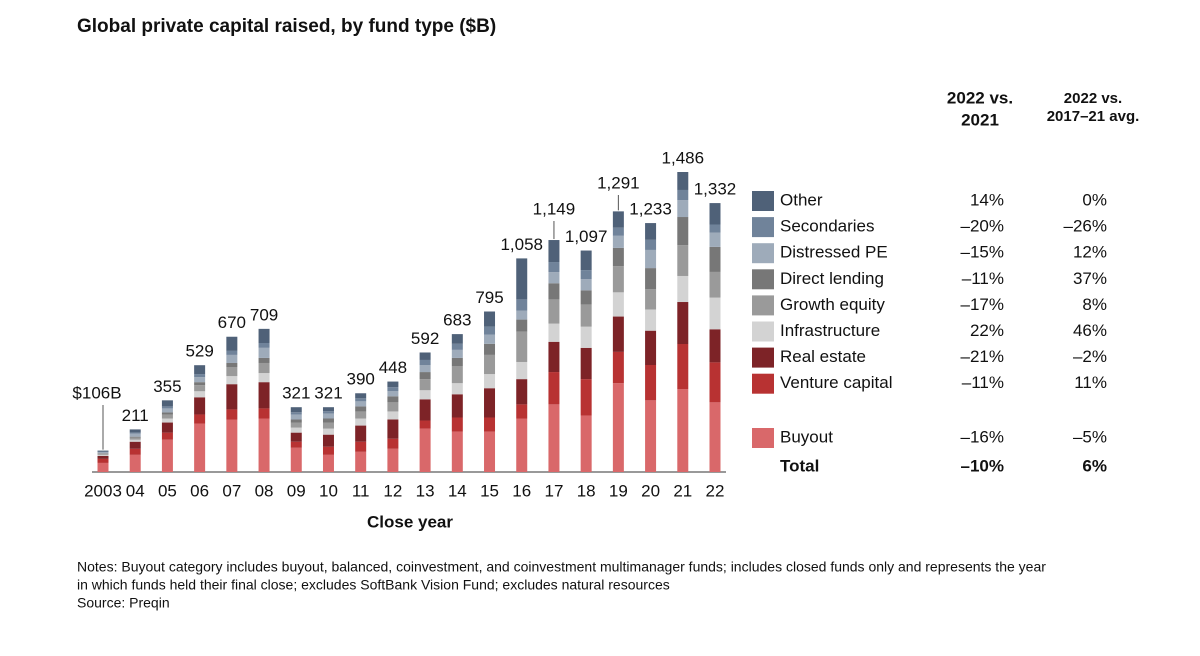 Image resolution: width=1200 pixels, height=656 pixels. What do you see at coordinates (832, 278) in the screenshot?
I see `legend-label: Direct lending` at bounding box center [832, 278].